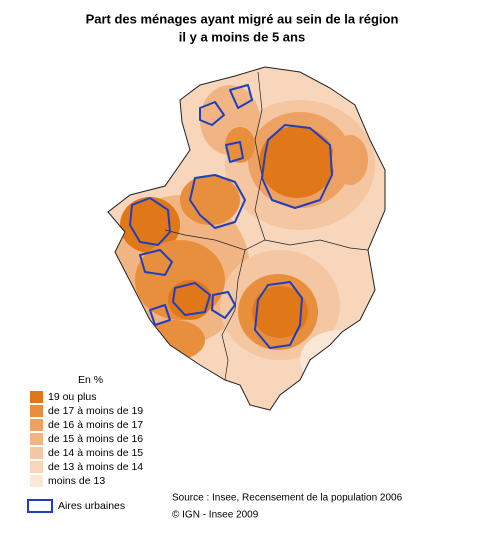  I want to click on source: © IGN - Insee 2009, so click(215, 515).